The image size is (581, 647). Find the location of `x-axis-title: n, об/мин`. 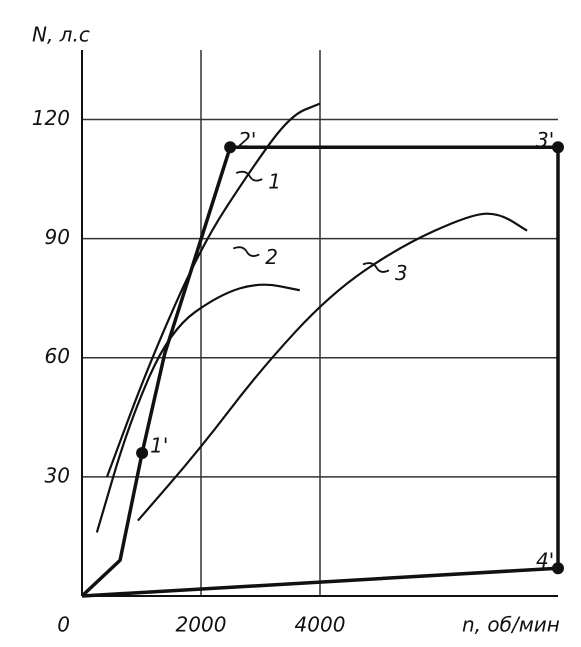

x-axis-title: n, об/мин is located at coordinates (511, 625).